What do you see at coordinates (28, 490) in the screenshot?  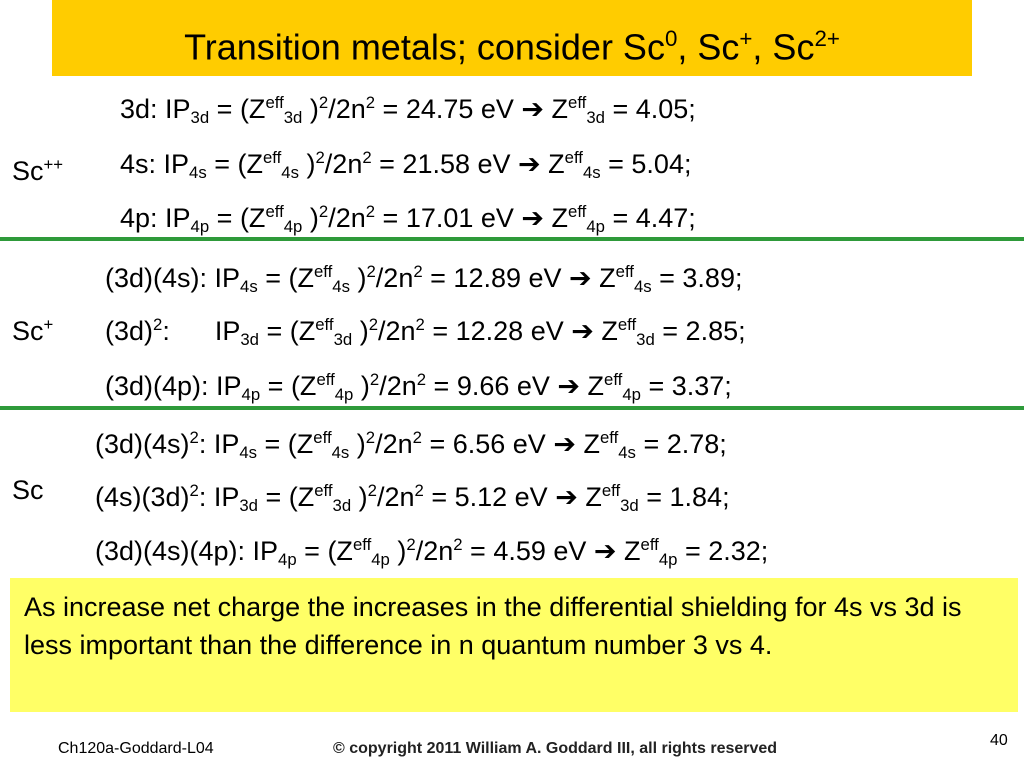 I see `text-run: Sc` at bounding box center [28, 490].